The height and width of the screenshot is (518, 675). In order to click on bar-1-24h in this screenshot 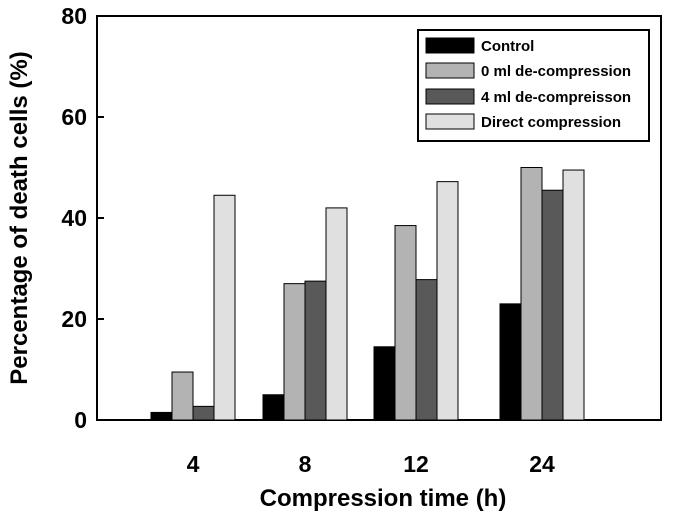, I will do `click(510, 362)`.